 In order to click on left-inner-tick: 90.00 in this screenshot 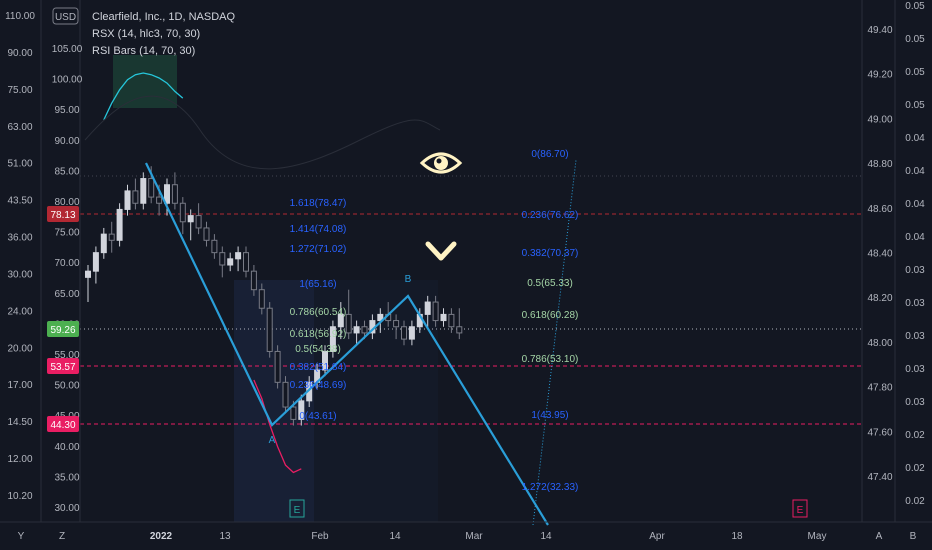, I will do `click(66, 141)`.